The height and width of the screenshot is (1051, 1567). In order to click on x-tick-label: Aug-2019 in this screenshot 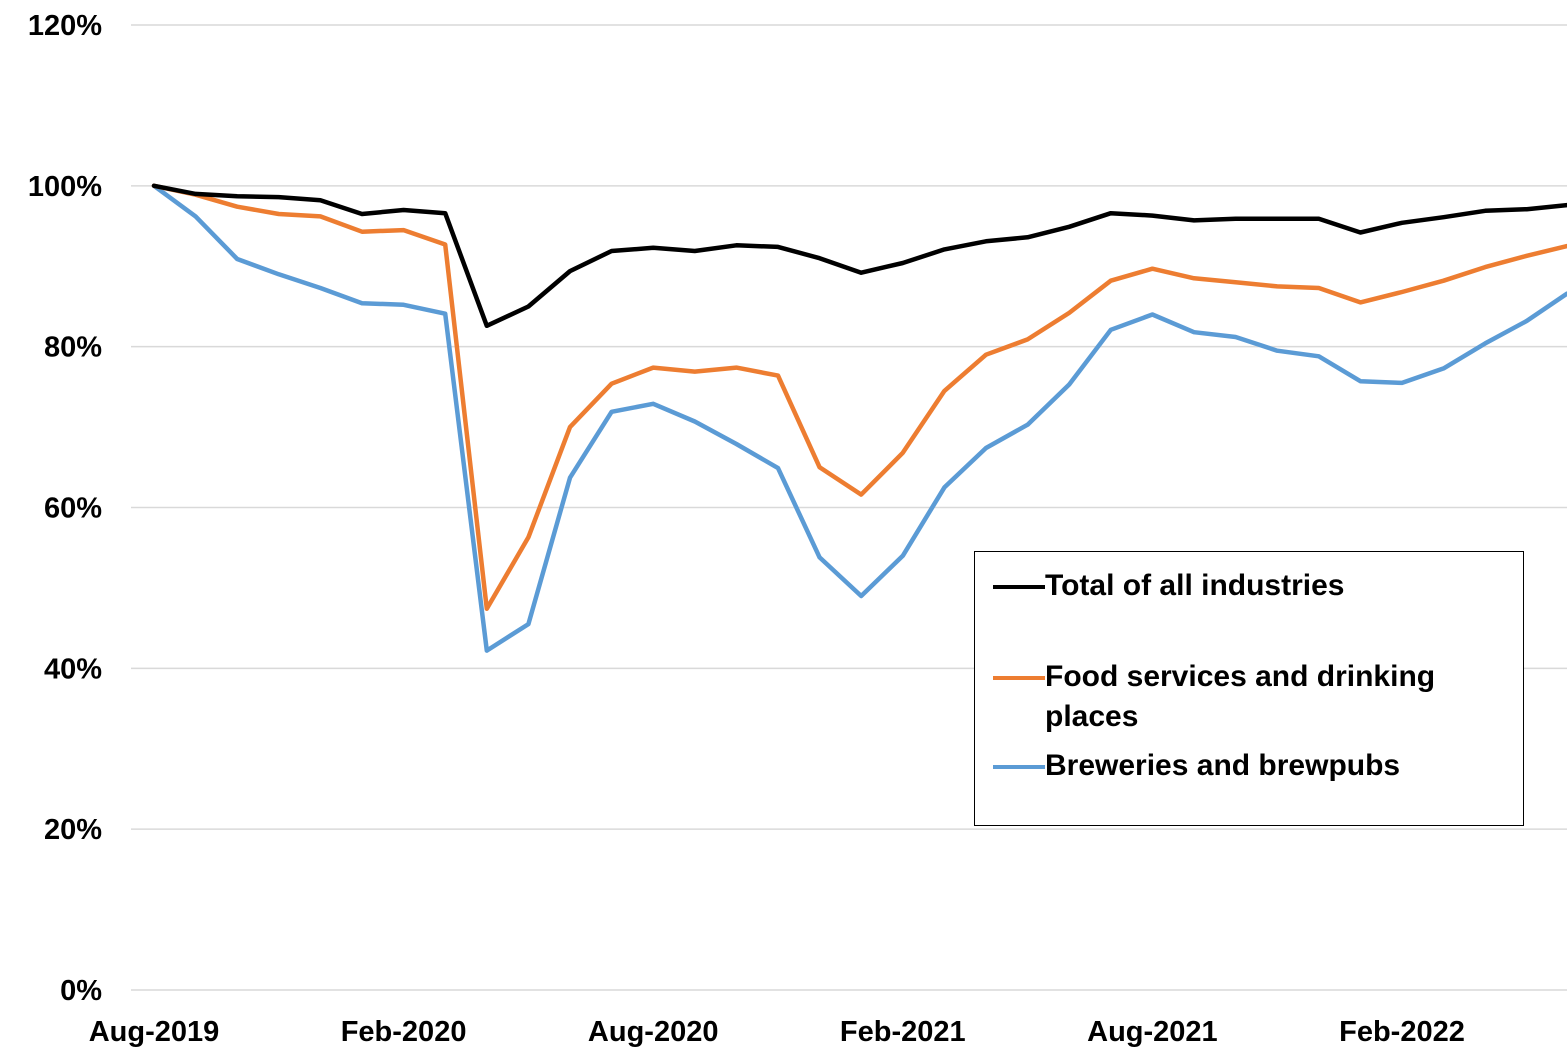, I will do `click(154, 1032)`.